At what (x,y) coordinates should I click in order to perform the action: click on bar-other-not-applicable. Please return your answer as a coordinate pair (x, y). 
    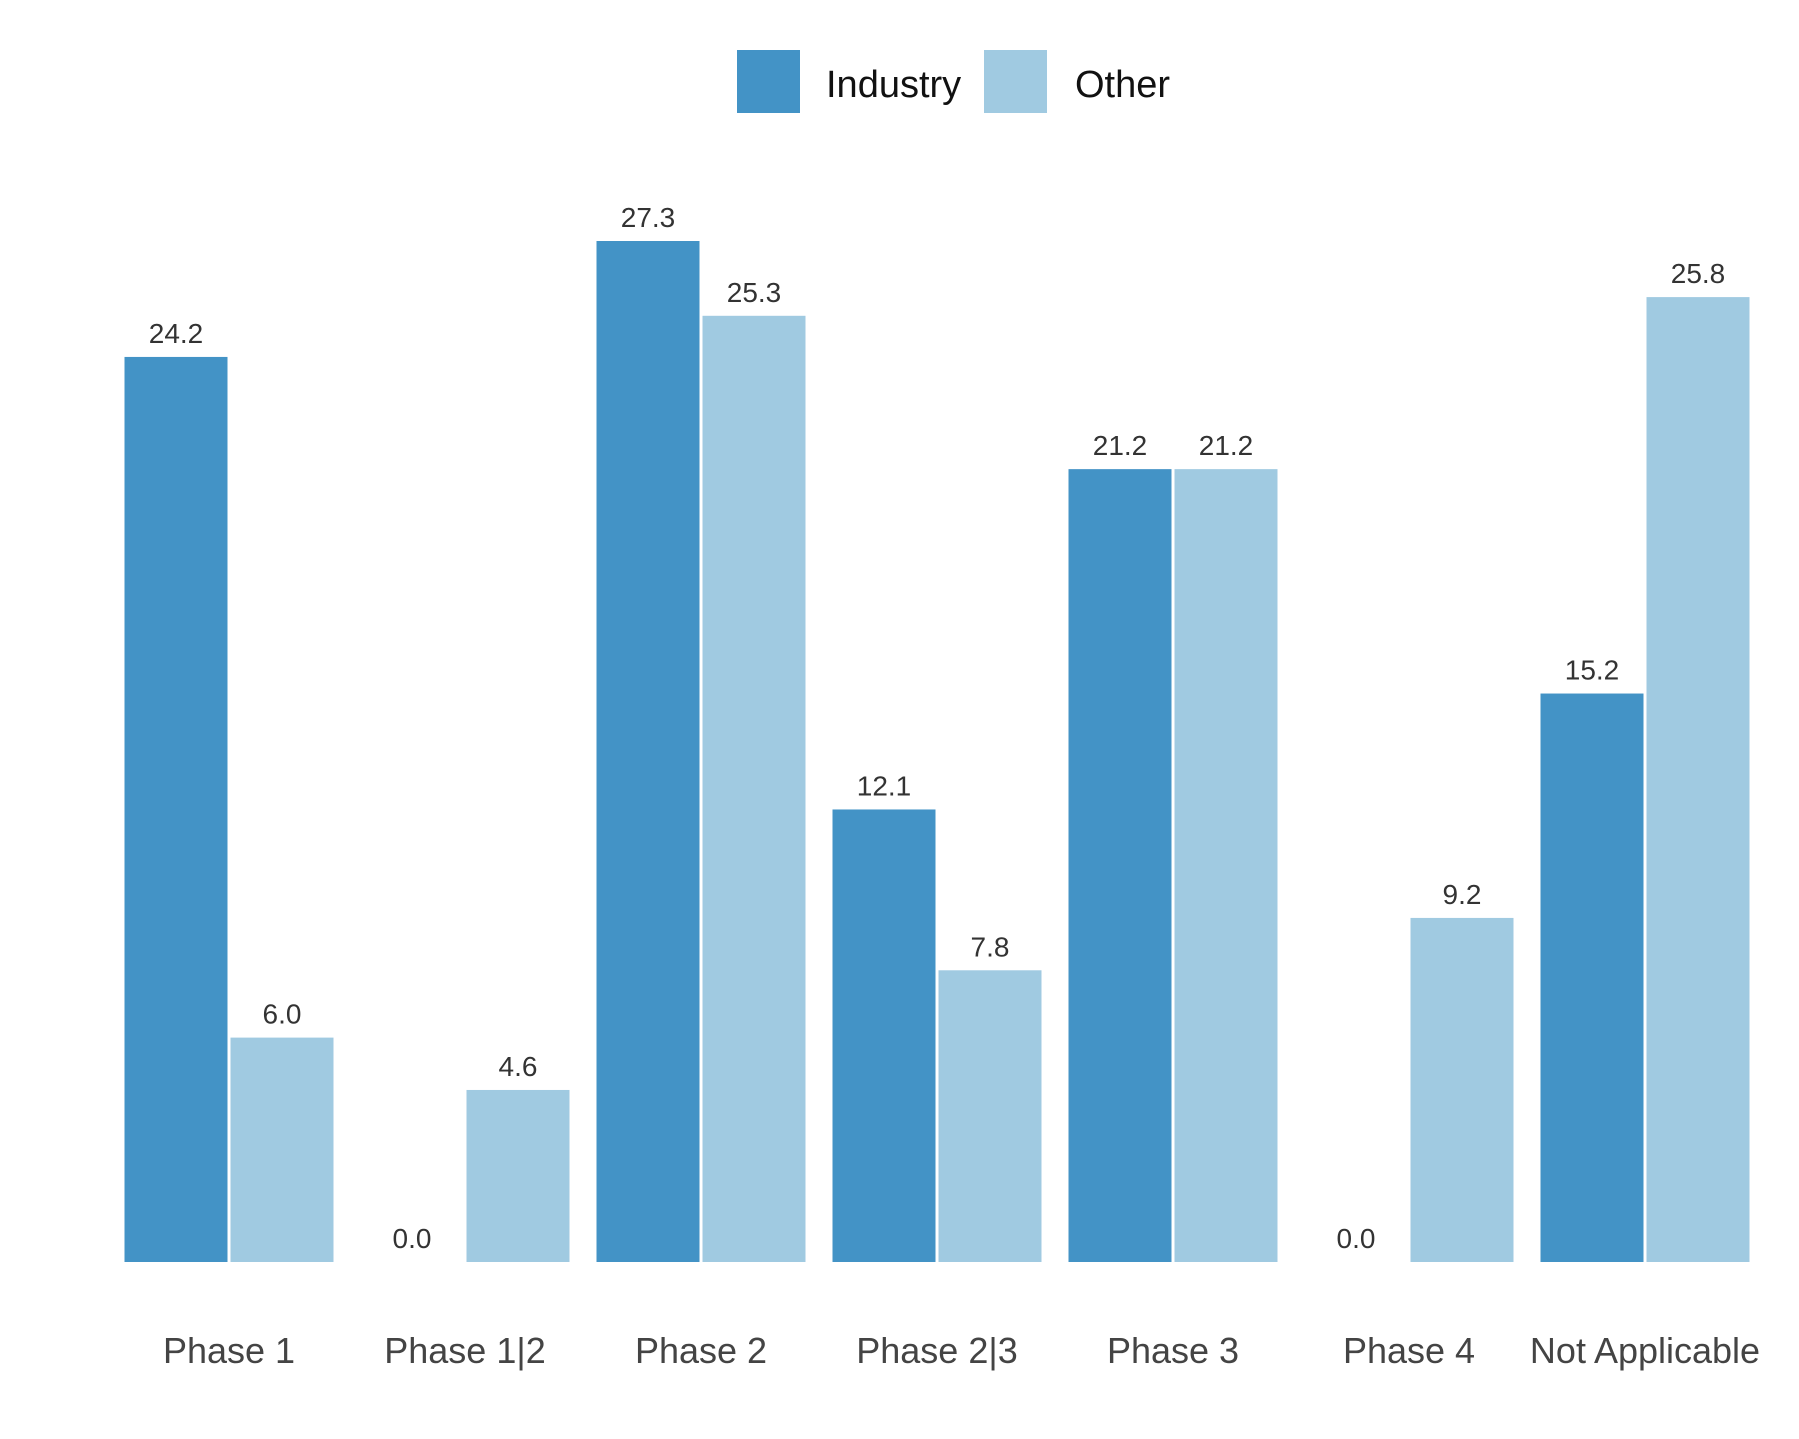
    Looking at the image, I should click on (1698, 780).